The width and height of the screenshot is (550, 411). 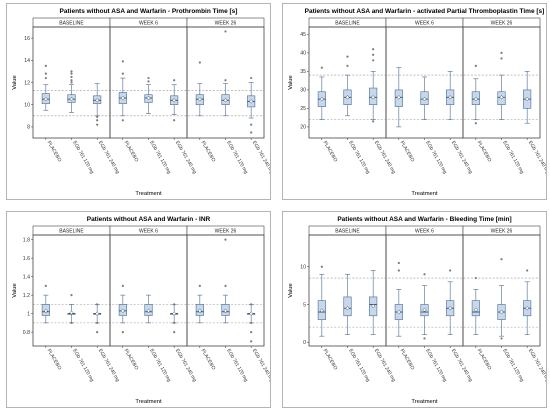 I want to click on y-tick-label-3: 1.4, so click(x=26, y=277).